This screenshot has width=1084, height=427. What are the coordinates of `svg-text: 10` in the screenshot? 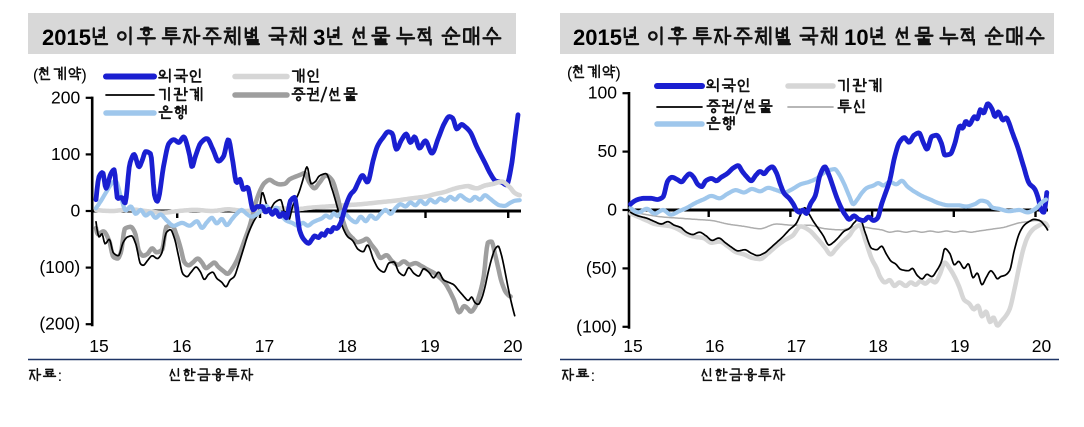 It's located at (856, 37).